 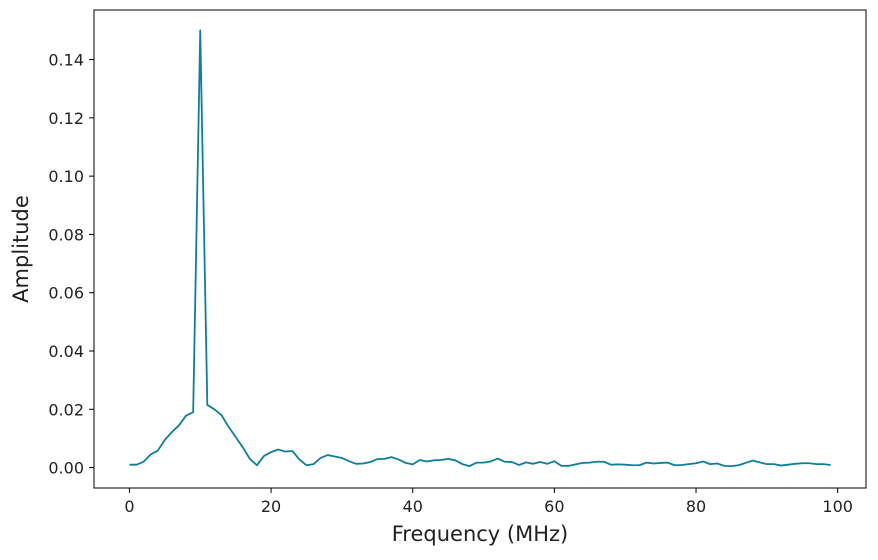 What do you see at coordinates (21, 249) in the screenshot?
I see `y-axis-title: Amplitude` at bounding box center [21, 249].